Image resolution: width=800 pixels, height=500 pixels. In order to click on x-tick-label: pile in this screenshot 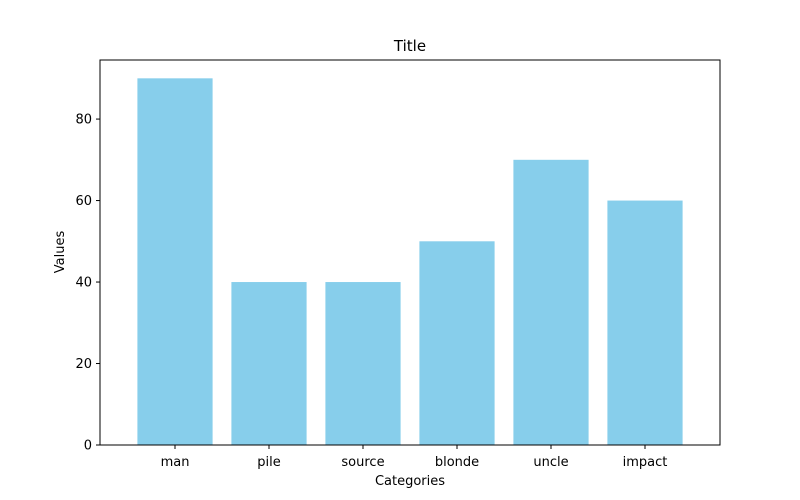, I will do `click(268, 462)`.